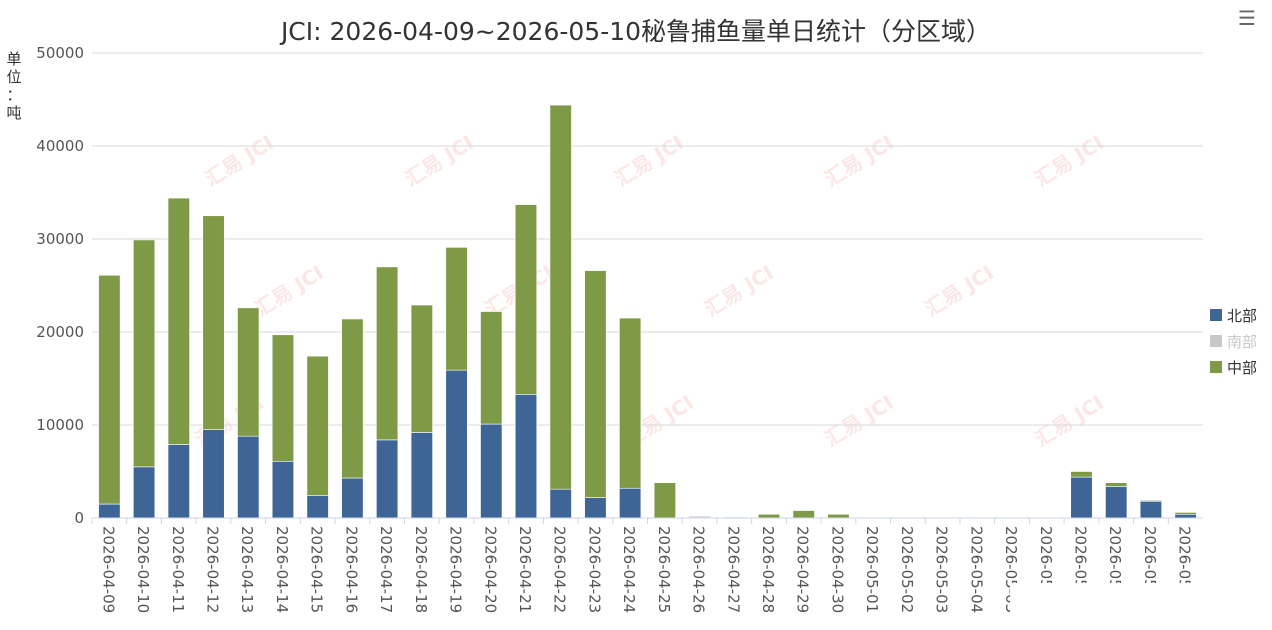 The height and width of the screenshot is (630, 1272). Describe the element at coordinates (60, 425) in the screenshot. I see `y-tick-label: 10000` at that location.